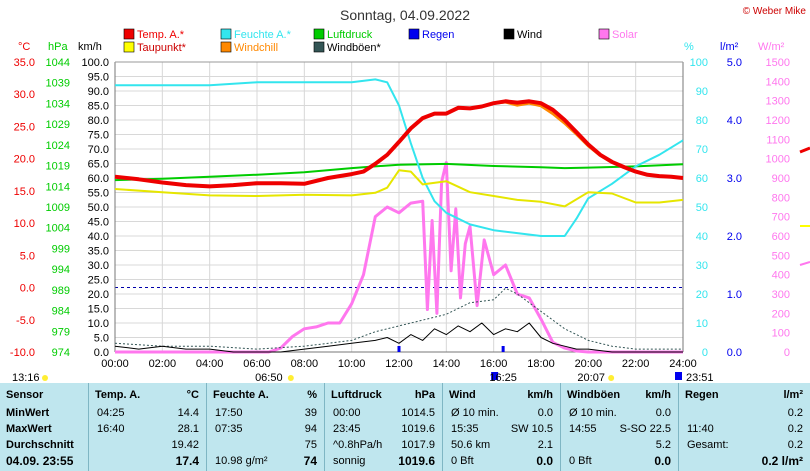 This screenshot has height=471, width=810. What do you see at coordinates (98, 179) in the screenshot?
I see `tick-wind: 60.0` at bounding box center [98, 179].